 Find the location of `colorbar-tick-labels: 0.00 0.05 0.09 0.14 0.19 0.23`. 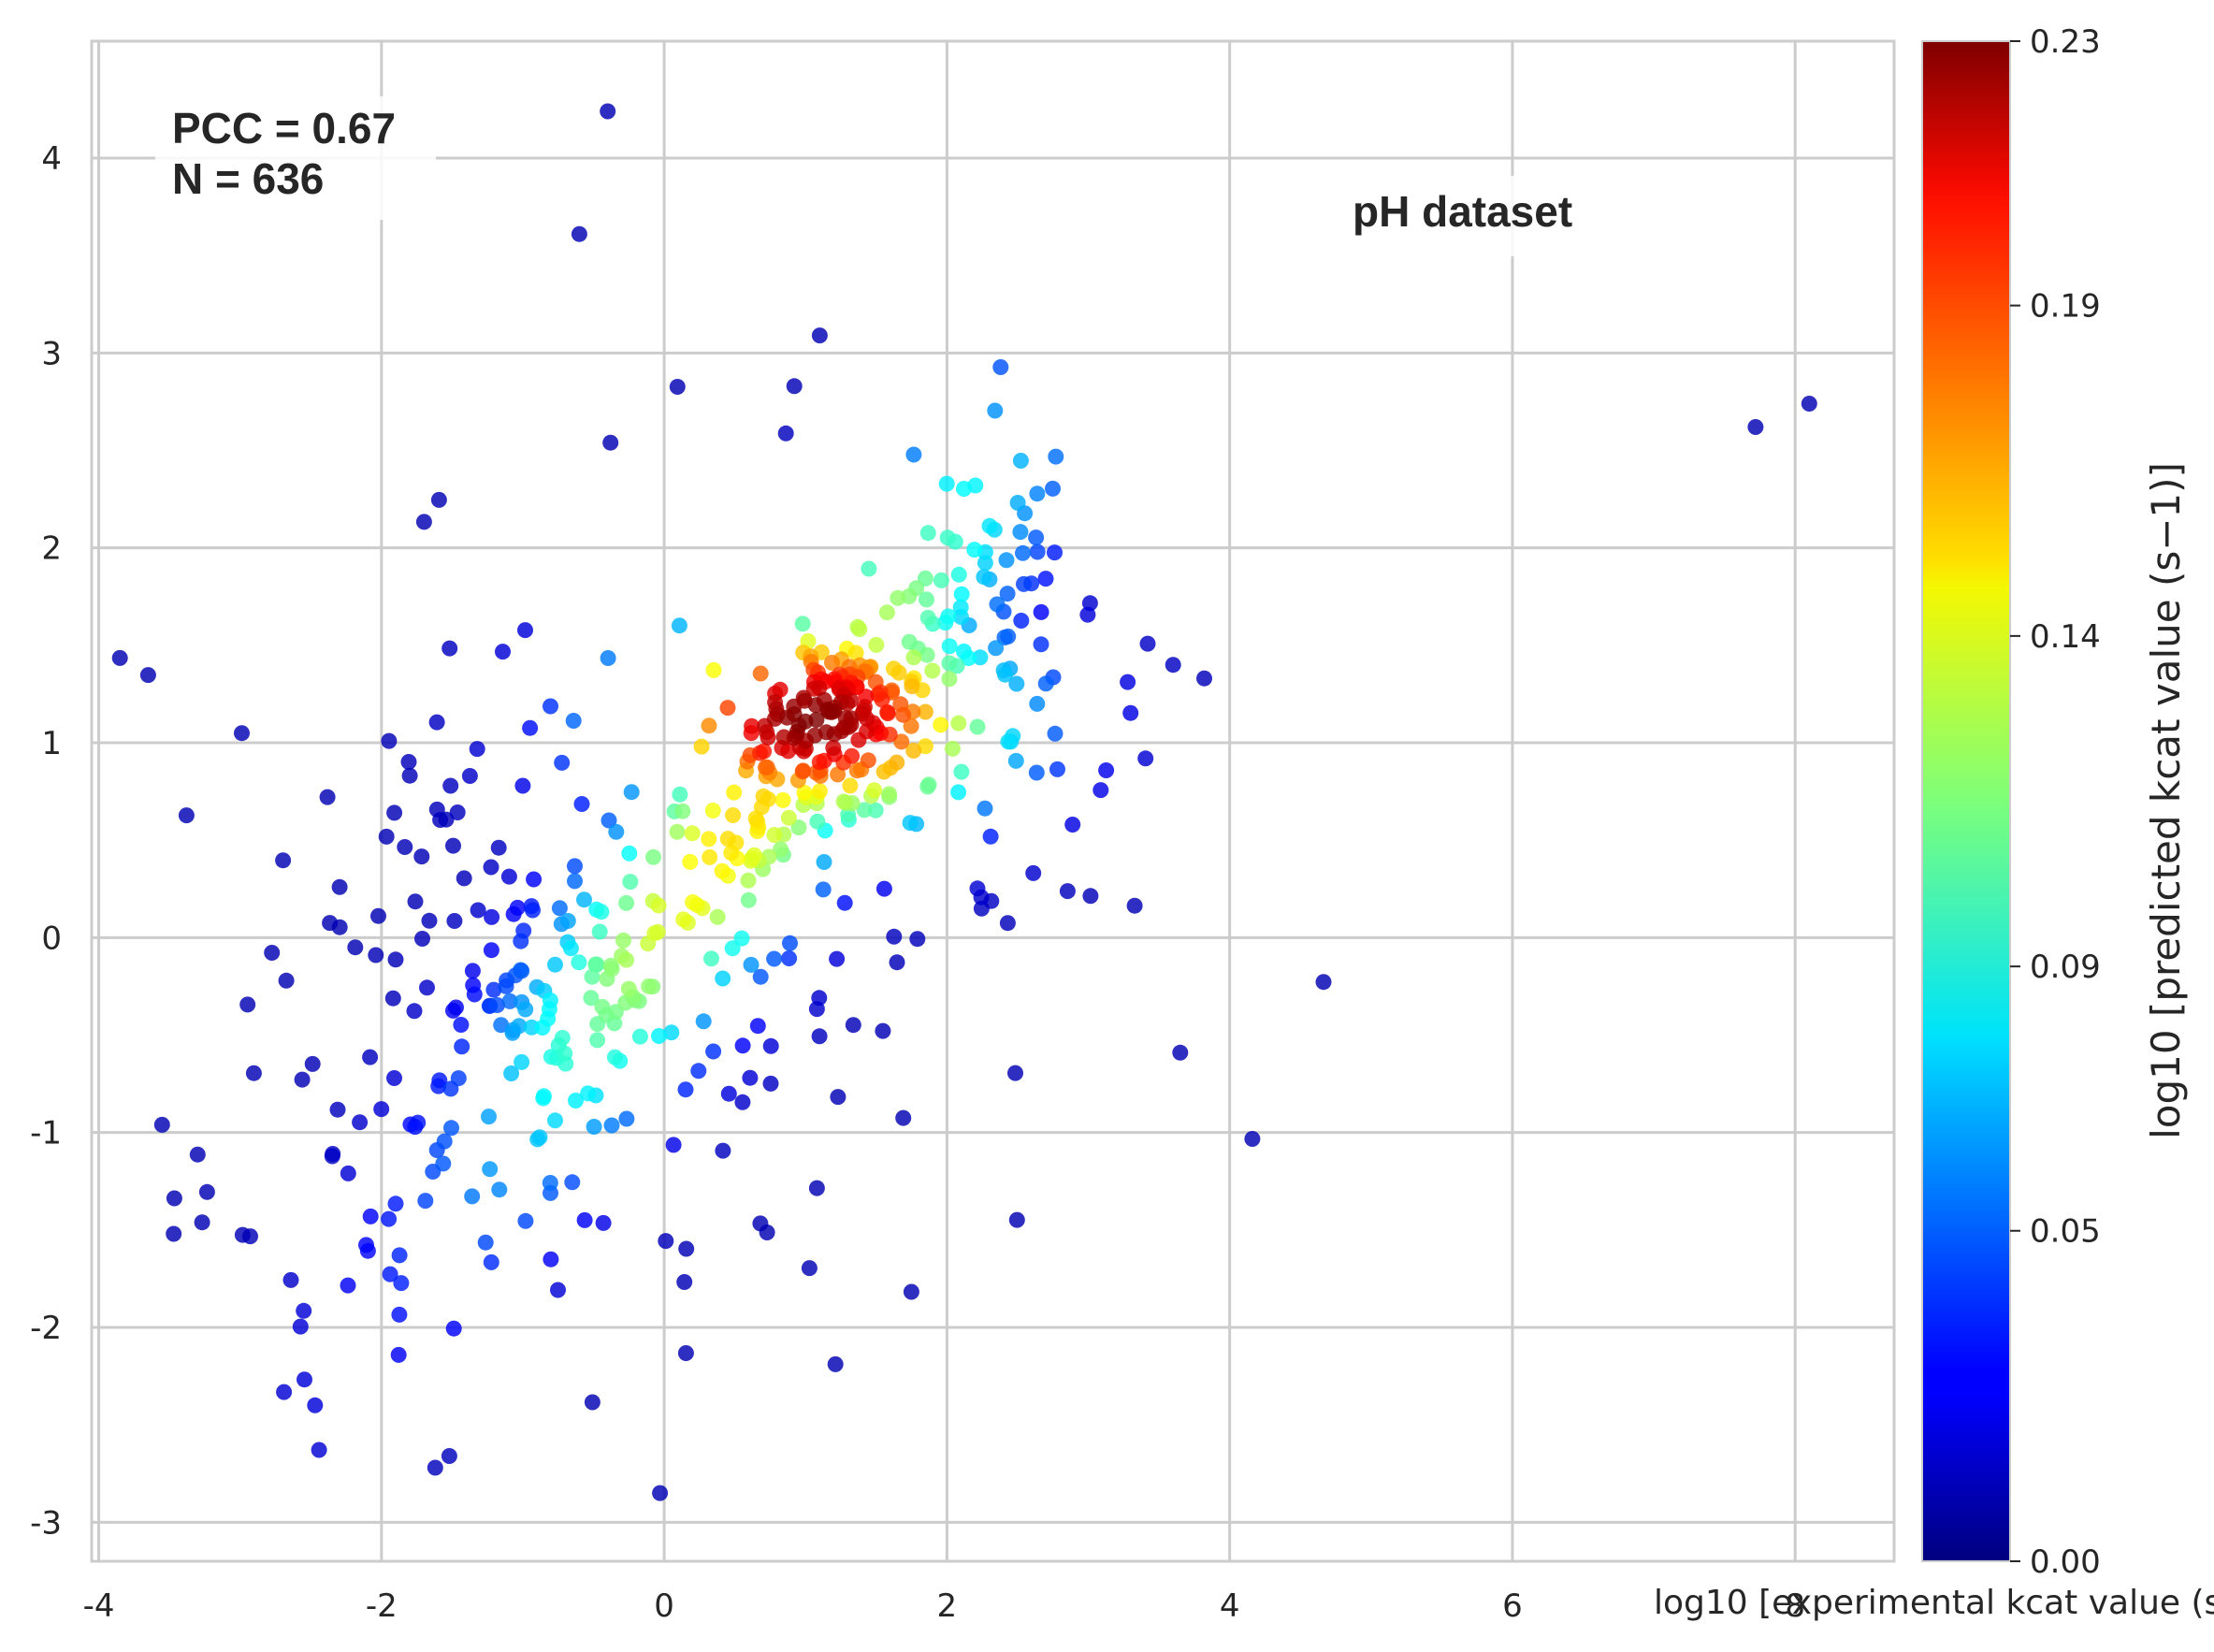

colorbar-tick-labels: 0.00 0.05 0.09 0.14 0.19 0.23 is located at coordinates (2055, 802).